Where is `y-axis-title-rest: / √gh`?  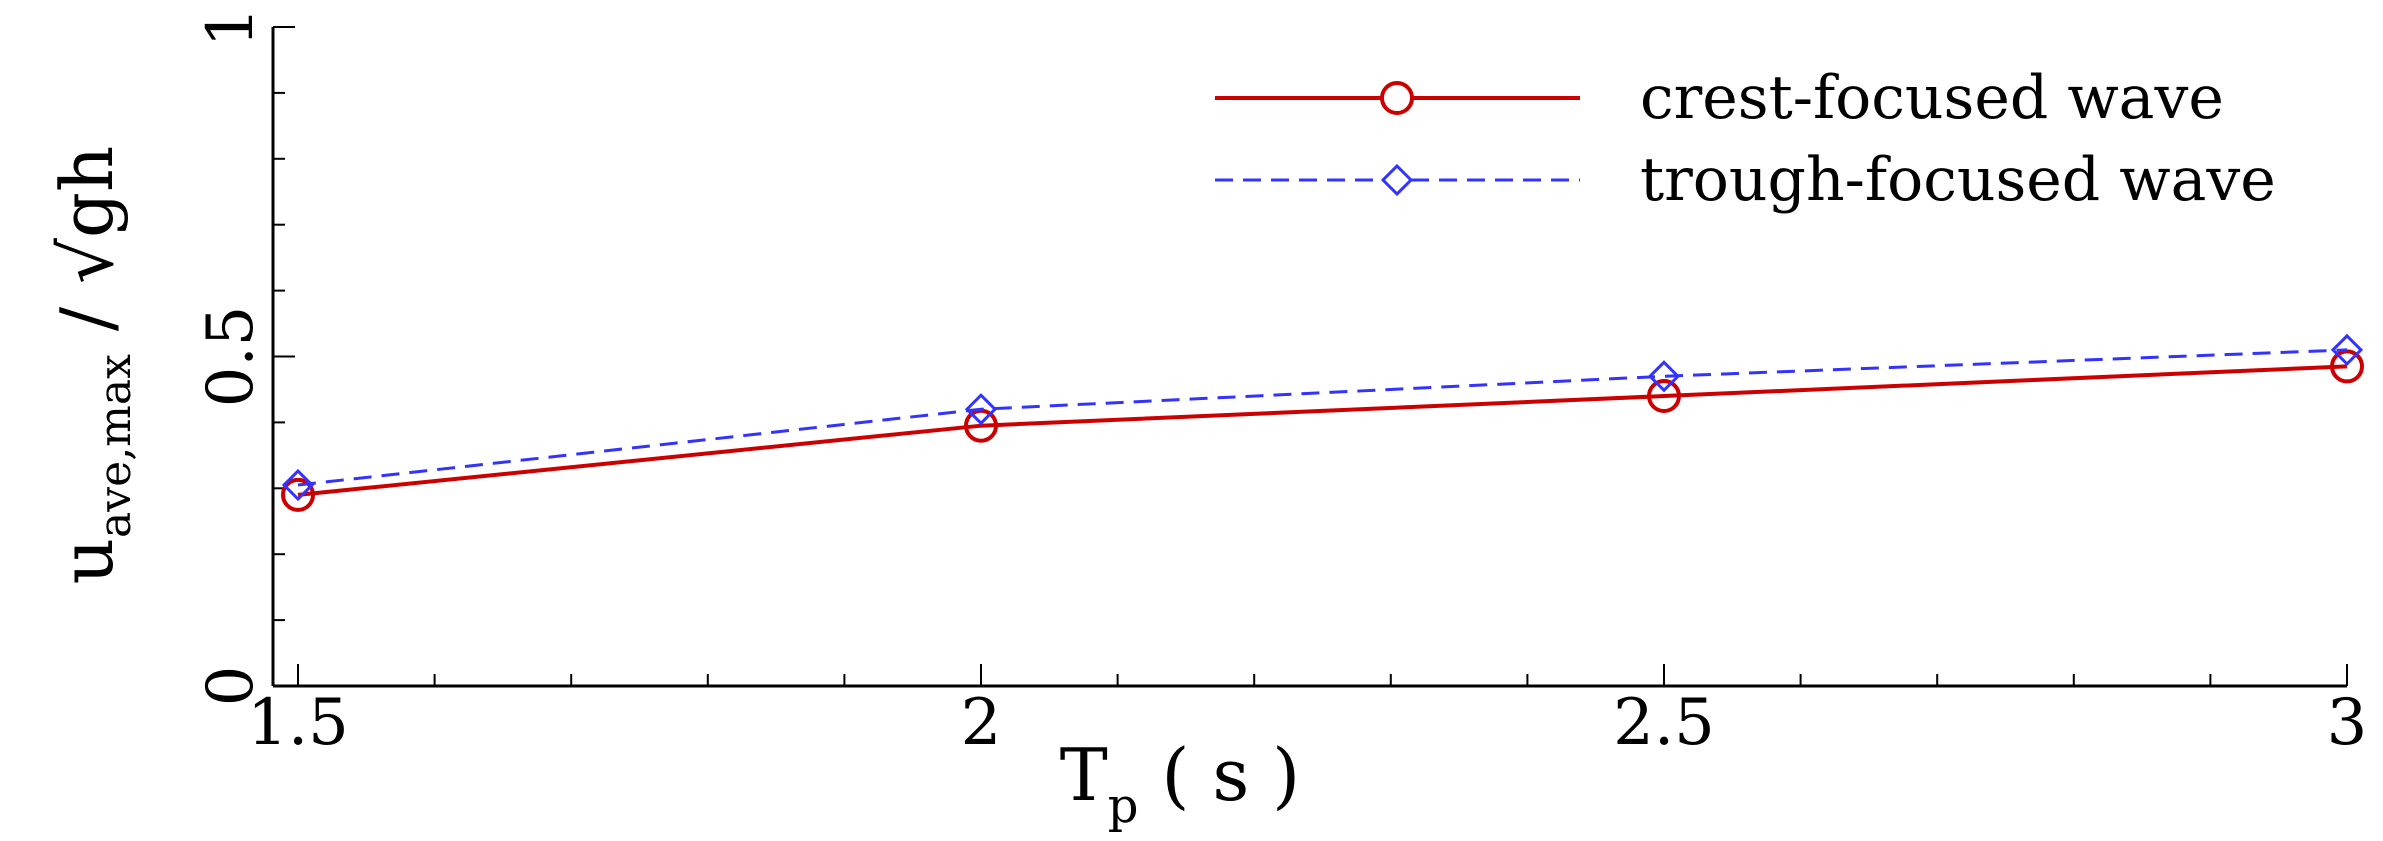 y-axis-title-rest: / √gh is located at coordinates (87, 250).